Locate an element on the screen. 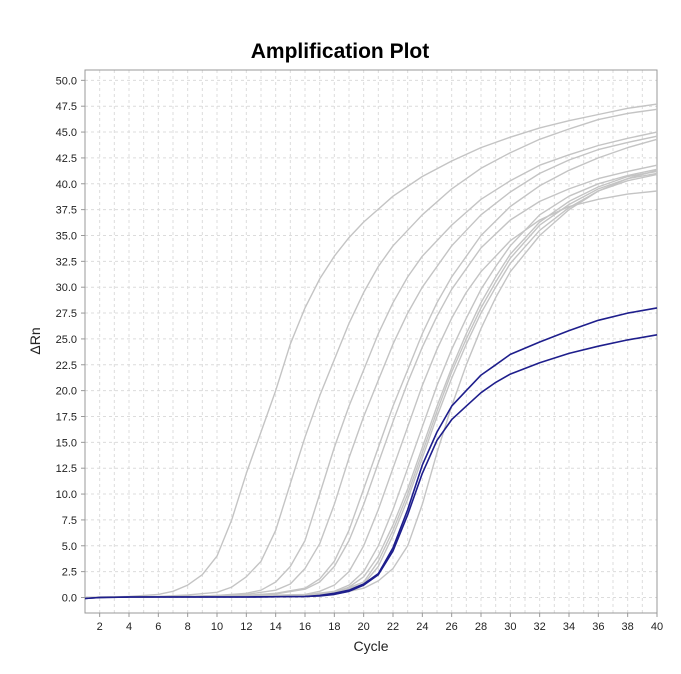 Image resolution: width=681 pixels, height=674 pixels. x-tick-label: 28 is located at coordinates (481, 627).